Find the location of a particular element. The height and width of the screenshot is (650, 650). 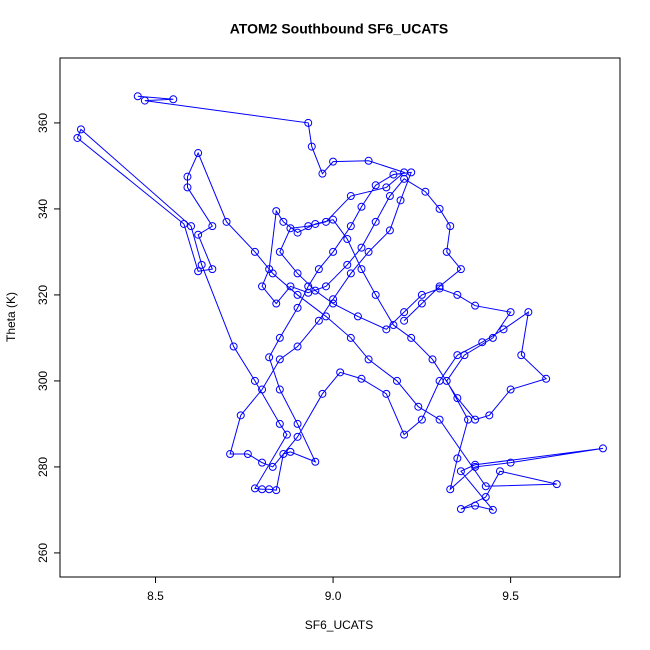

y-tick-label: 260 is located at coordinates (43, 553).